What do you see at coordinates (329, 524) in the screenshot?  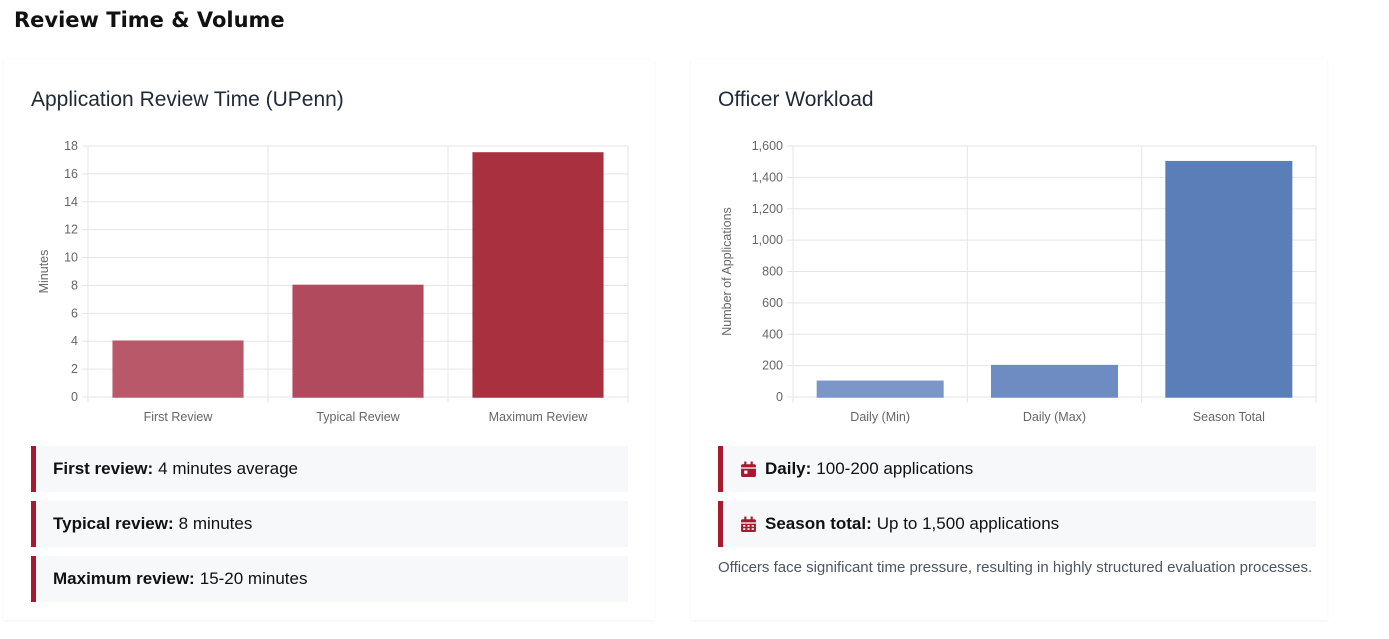 I see `typical-review-note: Typical review: 8 minutes` at bounding box center [329, 524].